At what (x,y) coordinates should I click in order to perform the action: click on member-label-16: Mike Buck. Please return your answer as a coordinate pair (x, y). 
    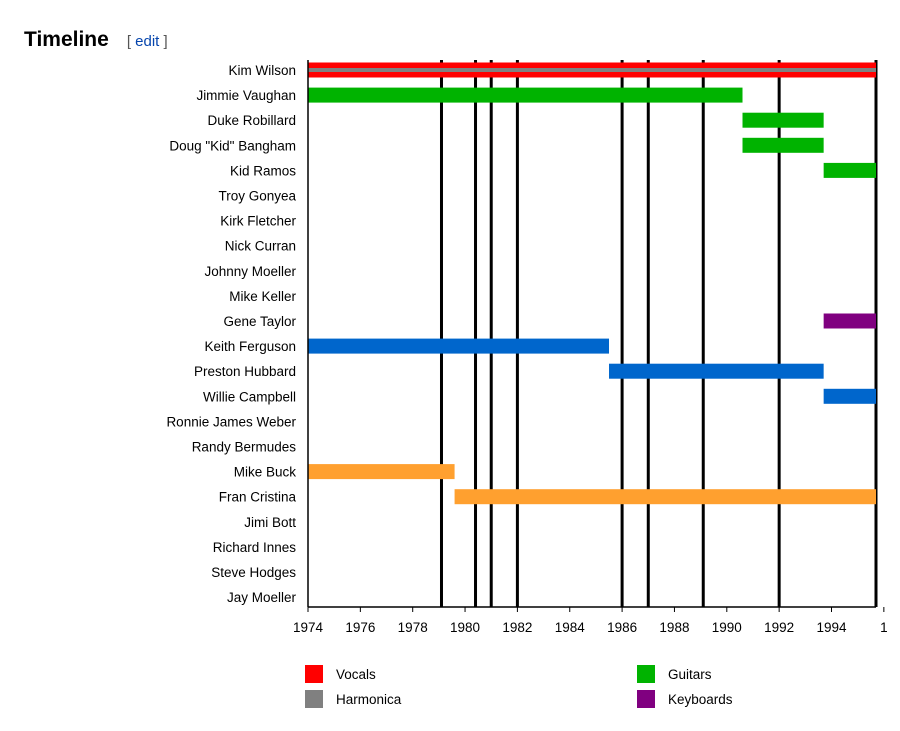
    Looking at the image, I should click on (265, 472).